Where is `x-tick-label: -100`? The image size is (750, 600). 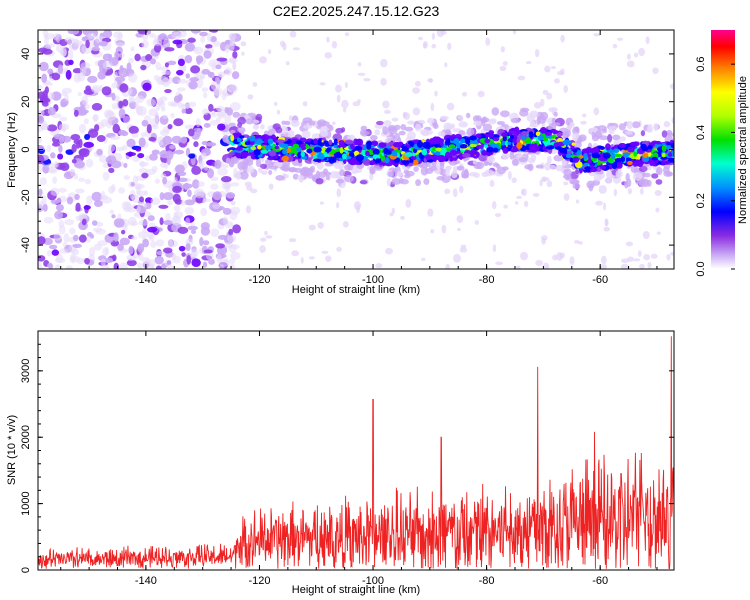 x-tick-label: -100 is located at coordinates (373, 581).